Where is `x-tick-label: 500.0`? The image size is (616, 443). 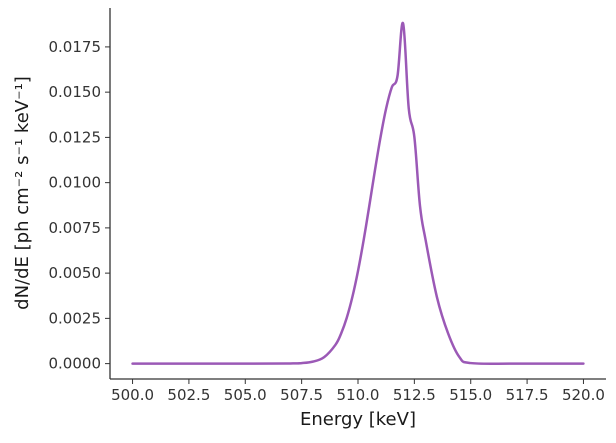 x-tick-label: 500.0 is located at coordinates (132, 395).